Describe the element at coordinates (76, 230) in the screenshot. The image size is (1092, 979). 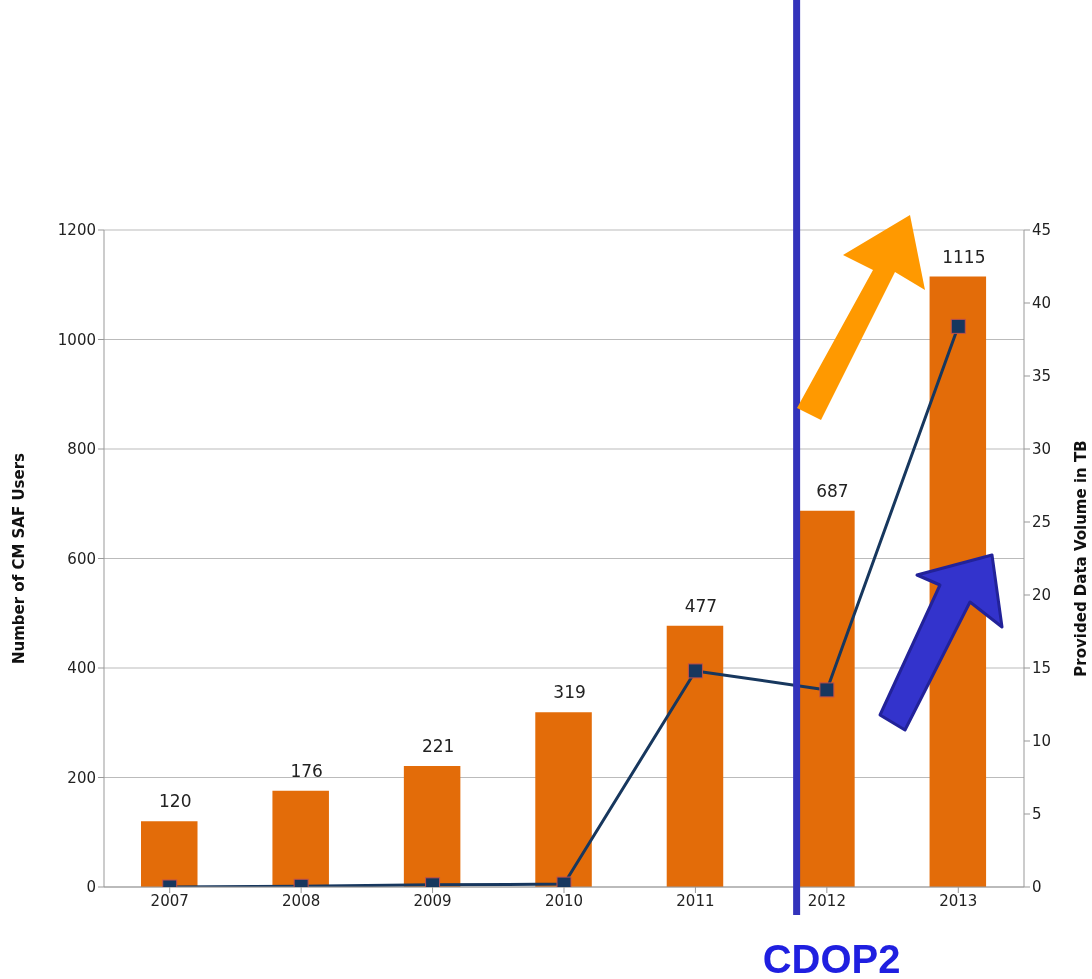
I see `y-tick-label: 1200` at that location.